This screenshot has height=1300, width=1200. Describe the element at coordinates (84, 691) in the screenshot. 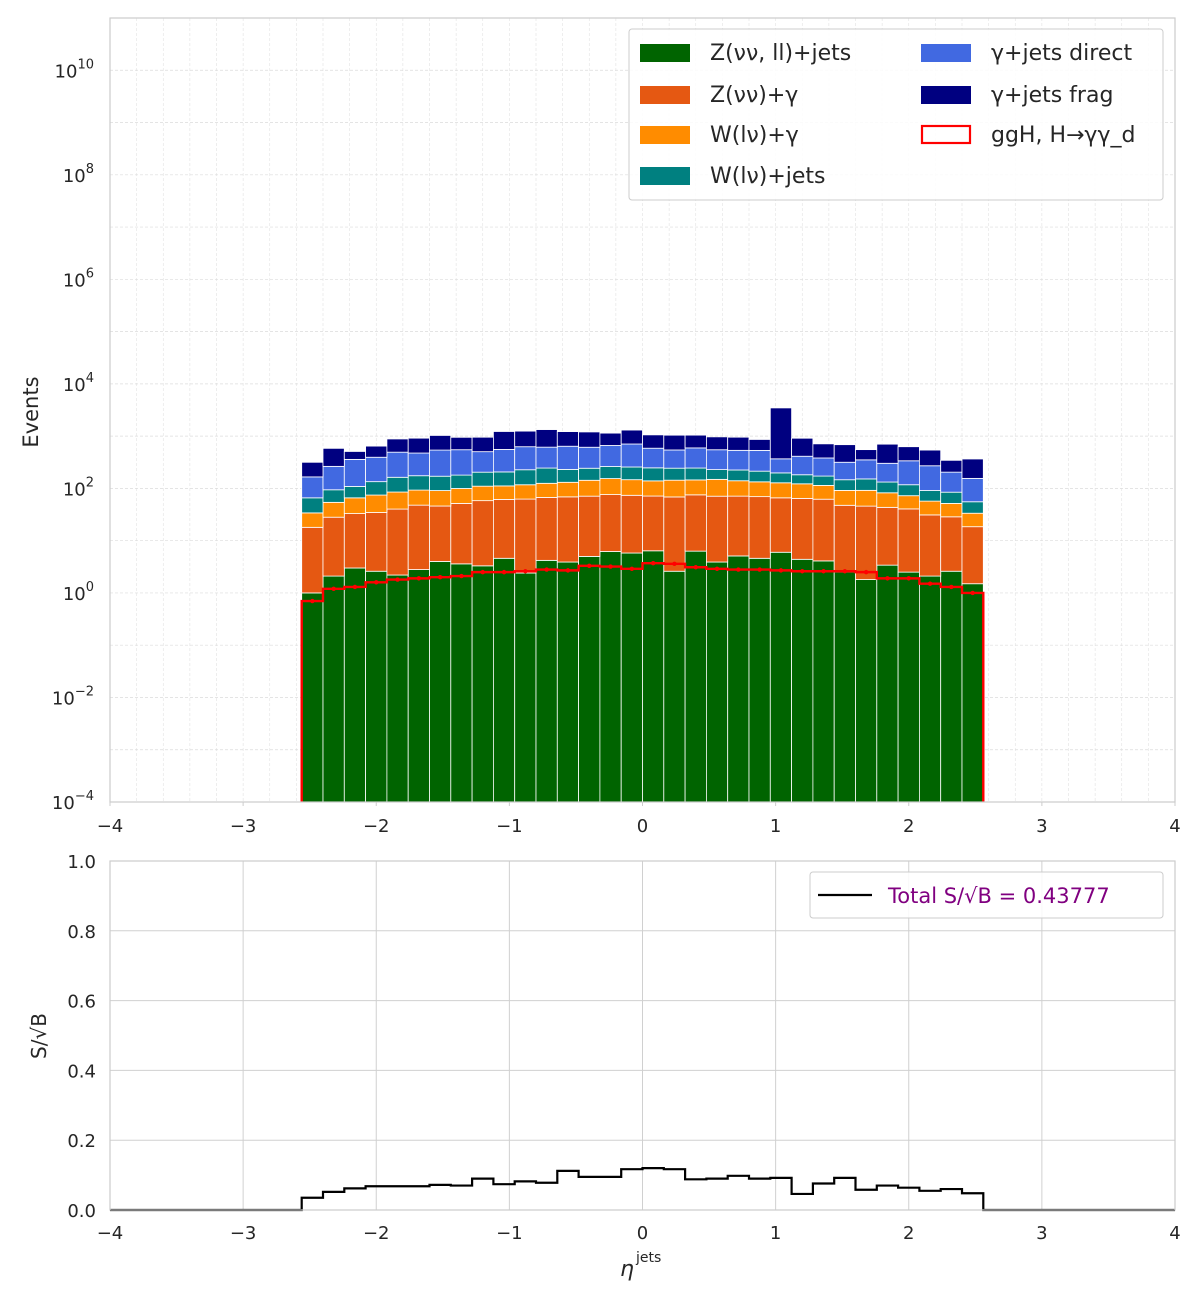

I see `top-y-tick-exponent: −2` at that location.